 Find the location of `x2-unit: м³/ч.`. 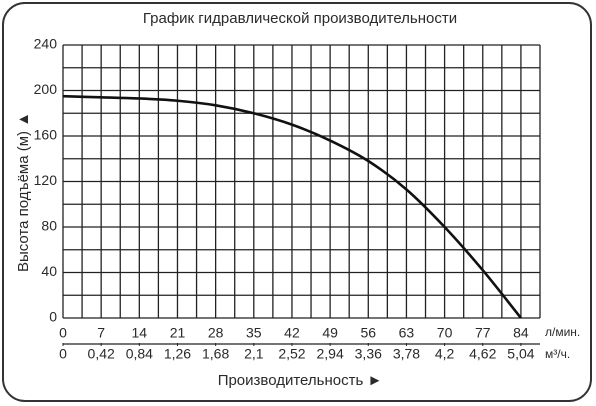

x2-unit: м³/ч. is located at coordinates (557, 354).